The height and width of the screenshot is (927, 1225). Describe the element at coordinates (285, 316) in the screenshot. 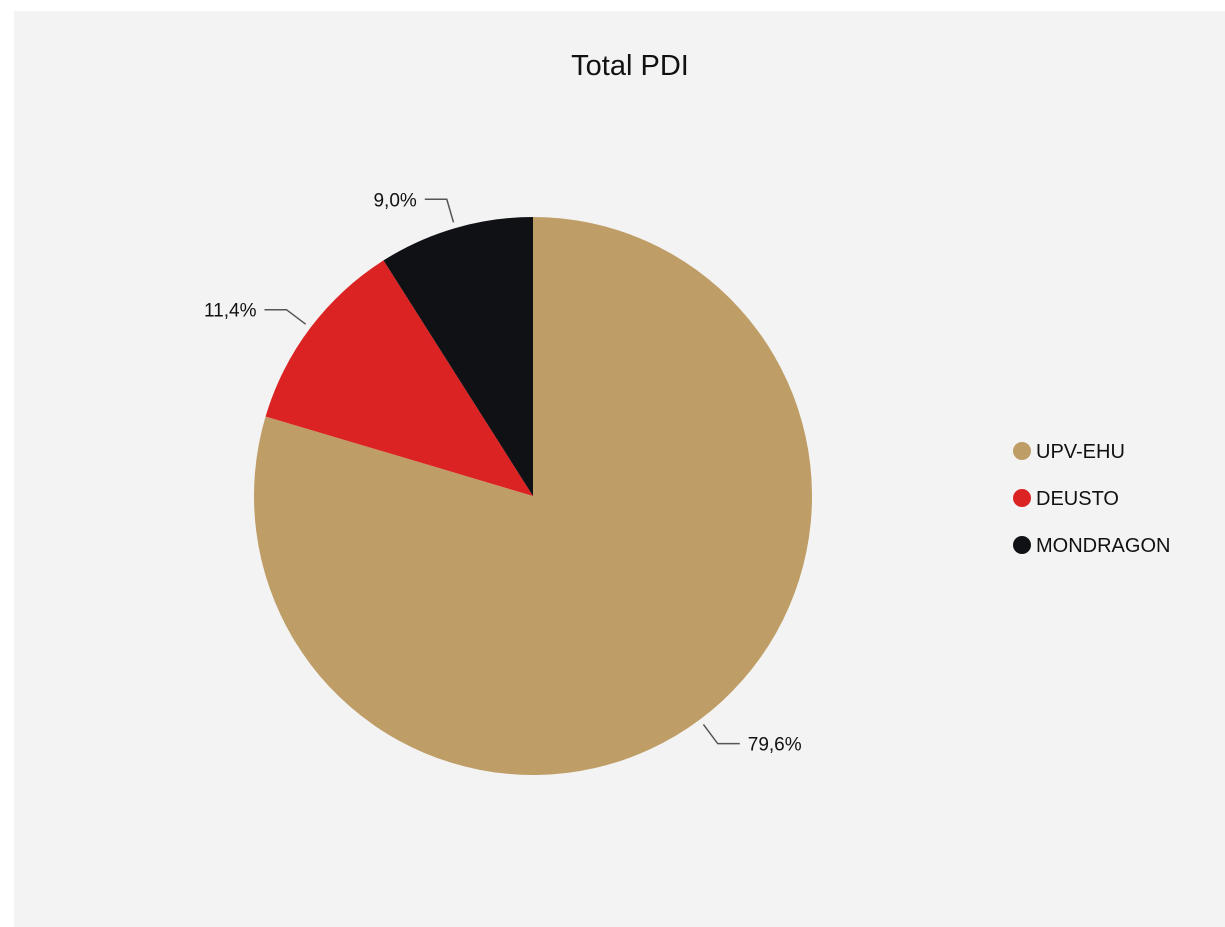

I see `leader-line-deusto` at that location.